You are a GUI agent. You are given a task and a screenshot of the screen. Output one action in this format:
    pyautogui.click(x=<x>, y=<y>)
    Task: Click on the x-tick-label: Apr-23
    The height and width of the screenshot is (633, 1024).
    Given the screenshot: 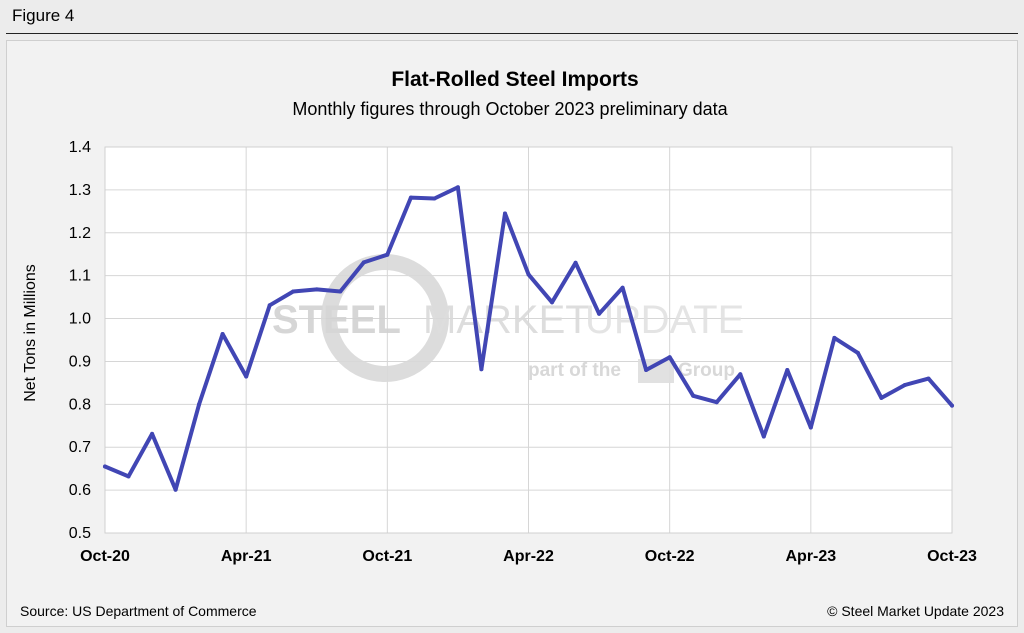 What is the action you would take?
    pyautogui.click(x=810, y=556)
    